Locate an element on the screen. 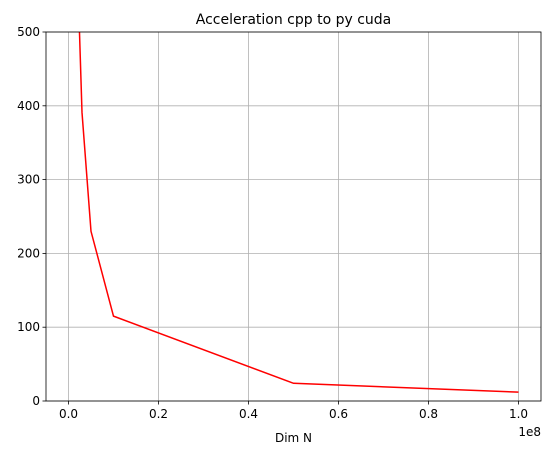  x-tick-label: 0.8 is located at coordinates (428, 414).